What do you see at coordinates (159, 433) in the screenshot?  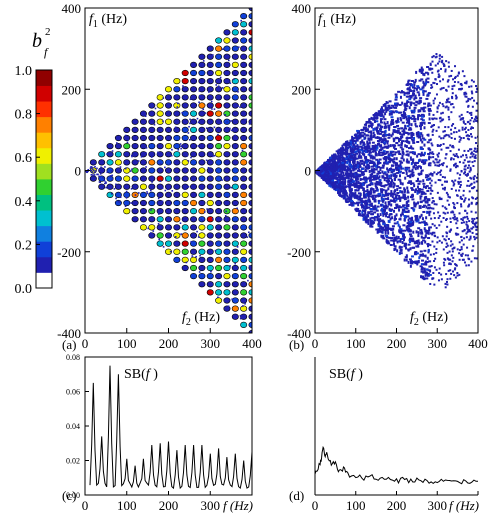 I see `panel-c-ticks: 0 100 200 300 f (Hz)0.080.060.040.020.00` at bounding box center [159, 433].